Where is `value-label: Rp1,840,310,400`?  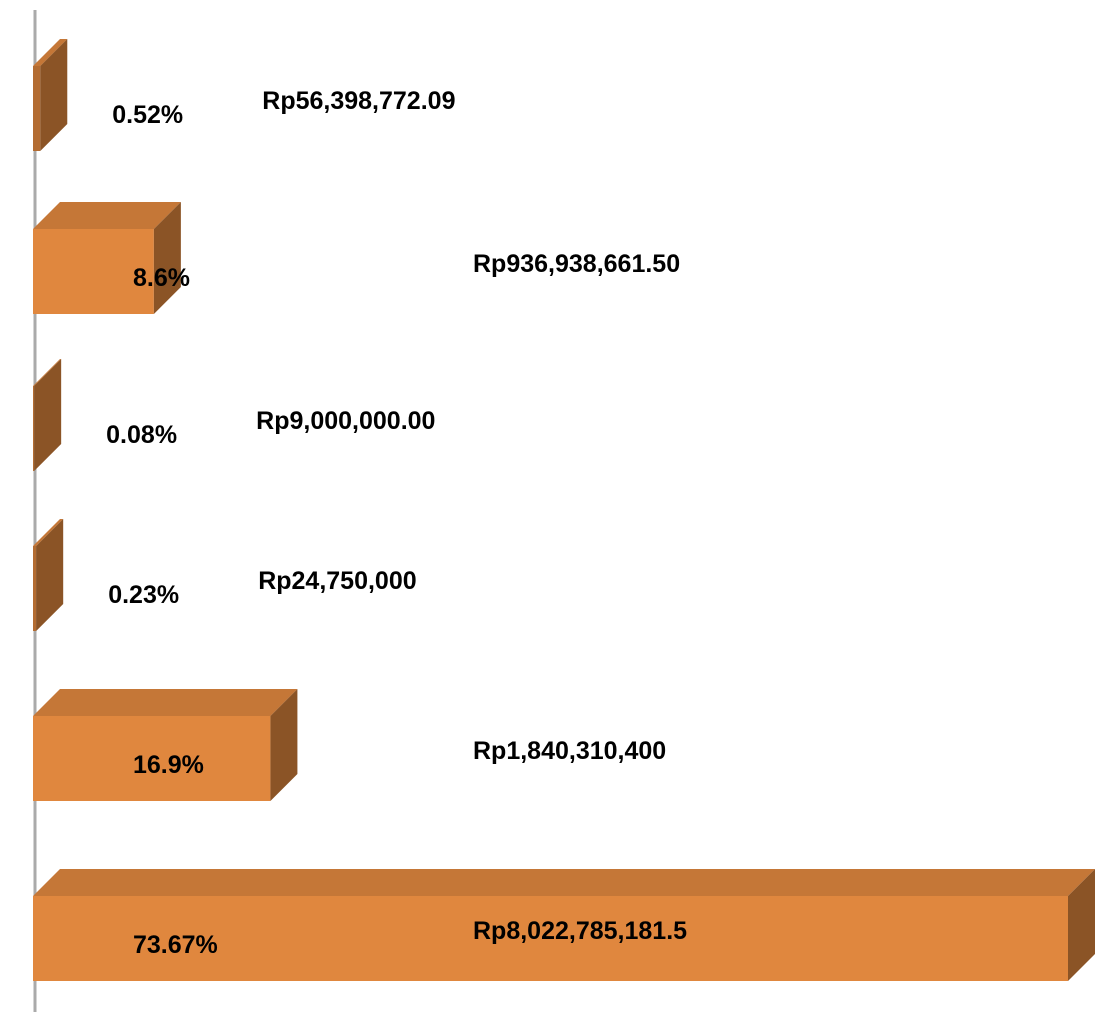
value-label: Rp1,840,310,400 is located at coordinates (569, 751).